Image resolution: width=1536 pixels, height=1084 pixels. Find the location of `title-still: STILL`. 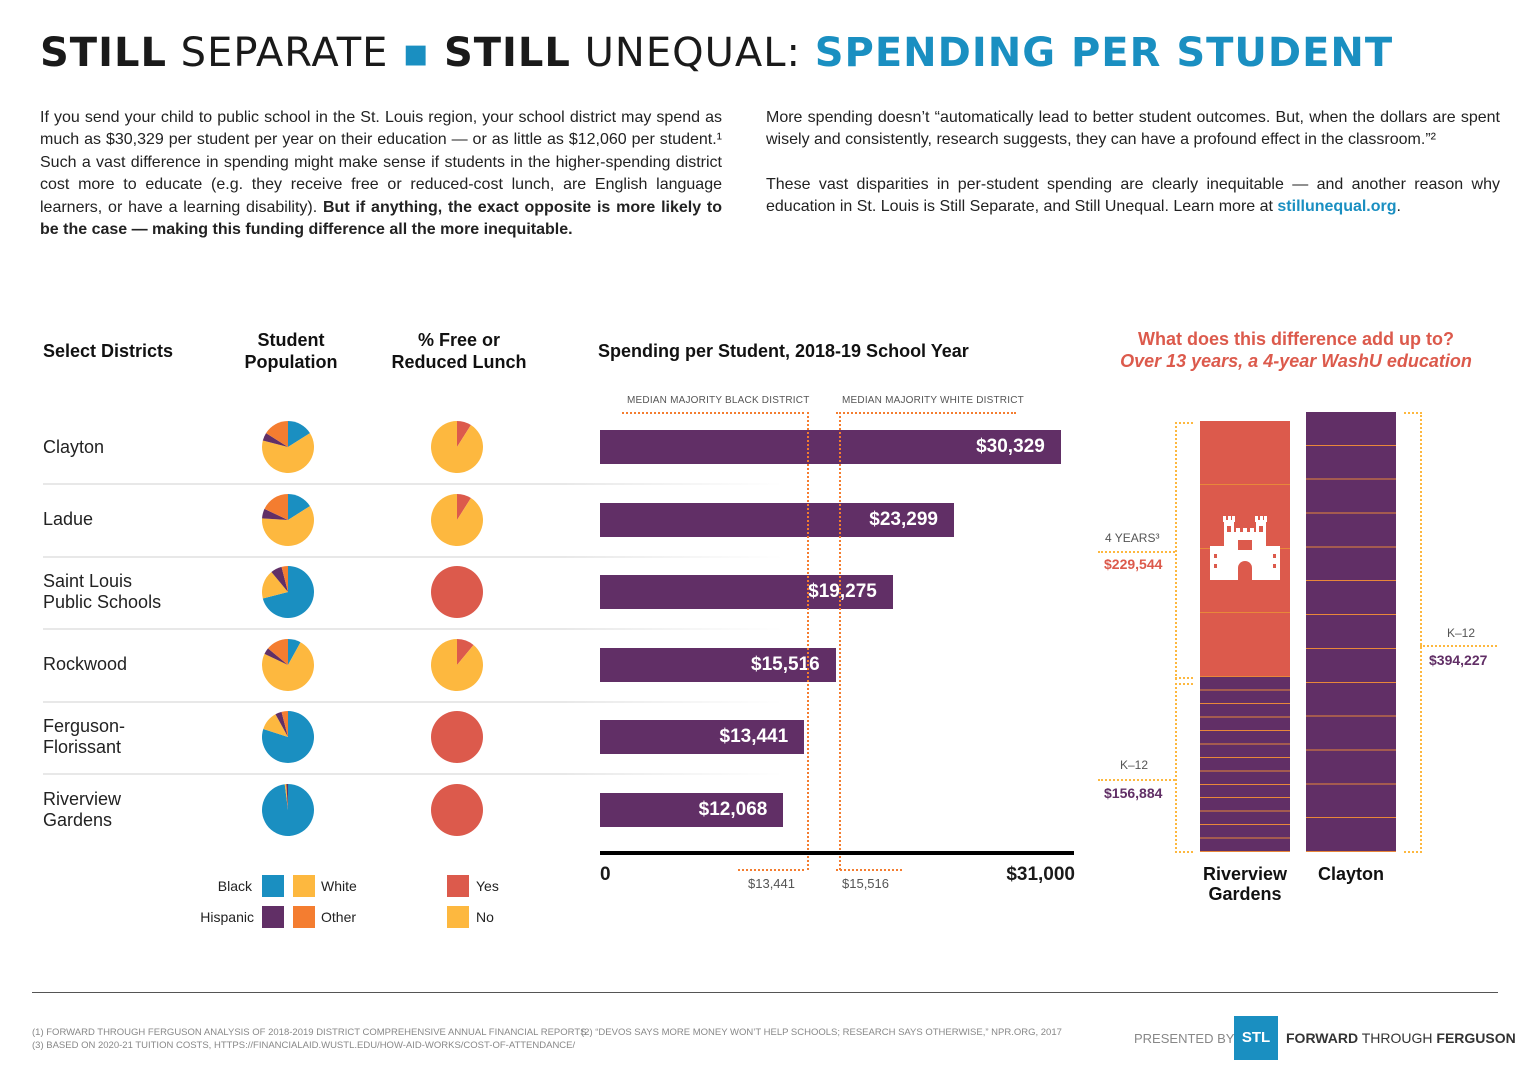

title-still: STILL is located at coordinates (103, 53).